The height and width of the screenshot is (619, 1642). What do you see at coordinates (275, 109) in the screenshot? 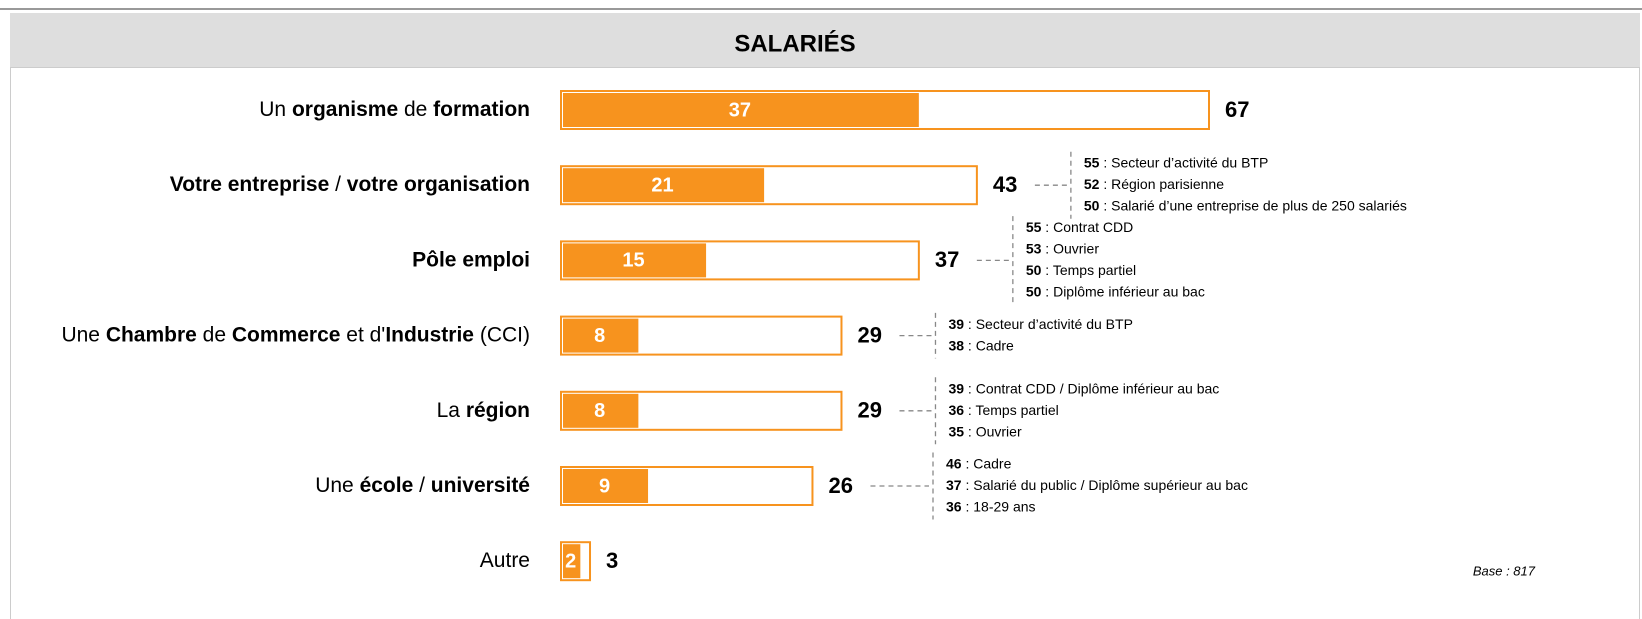
I see `label-part: Un` at bounding box center [275, 109].